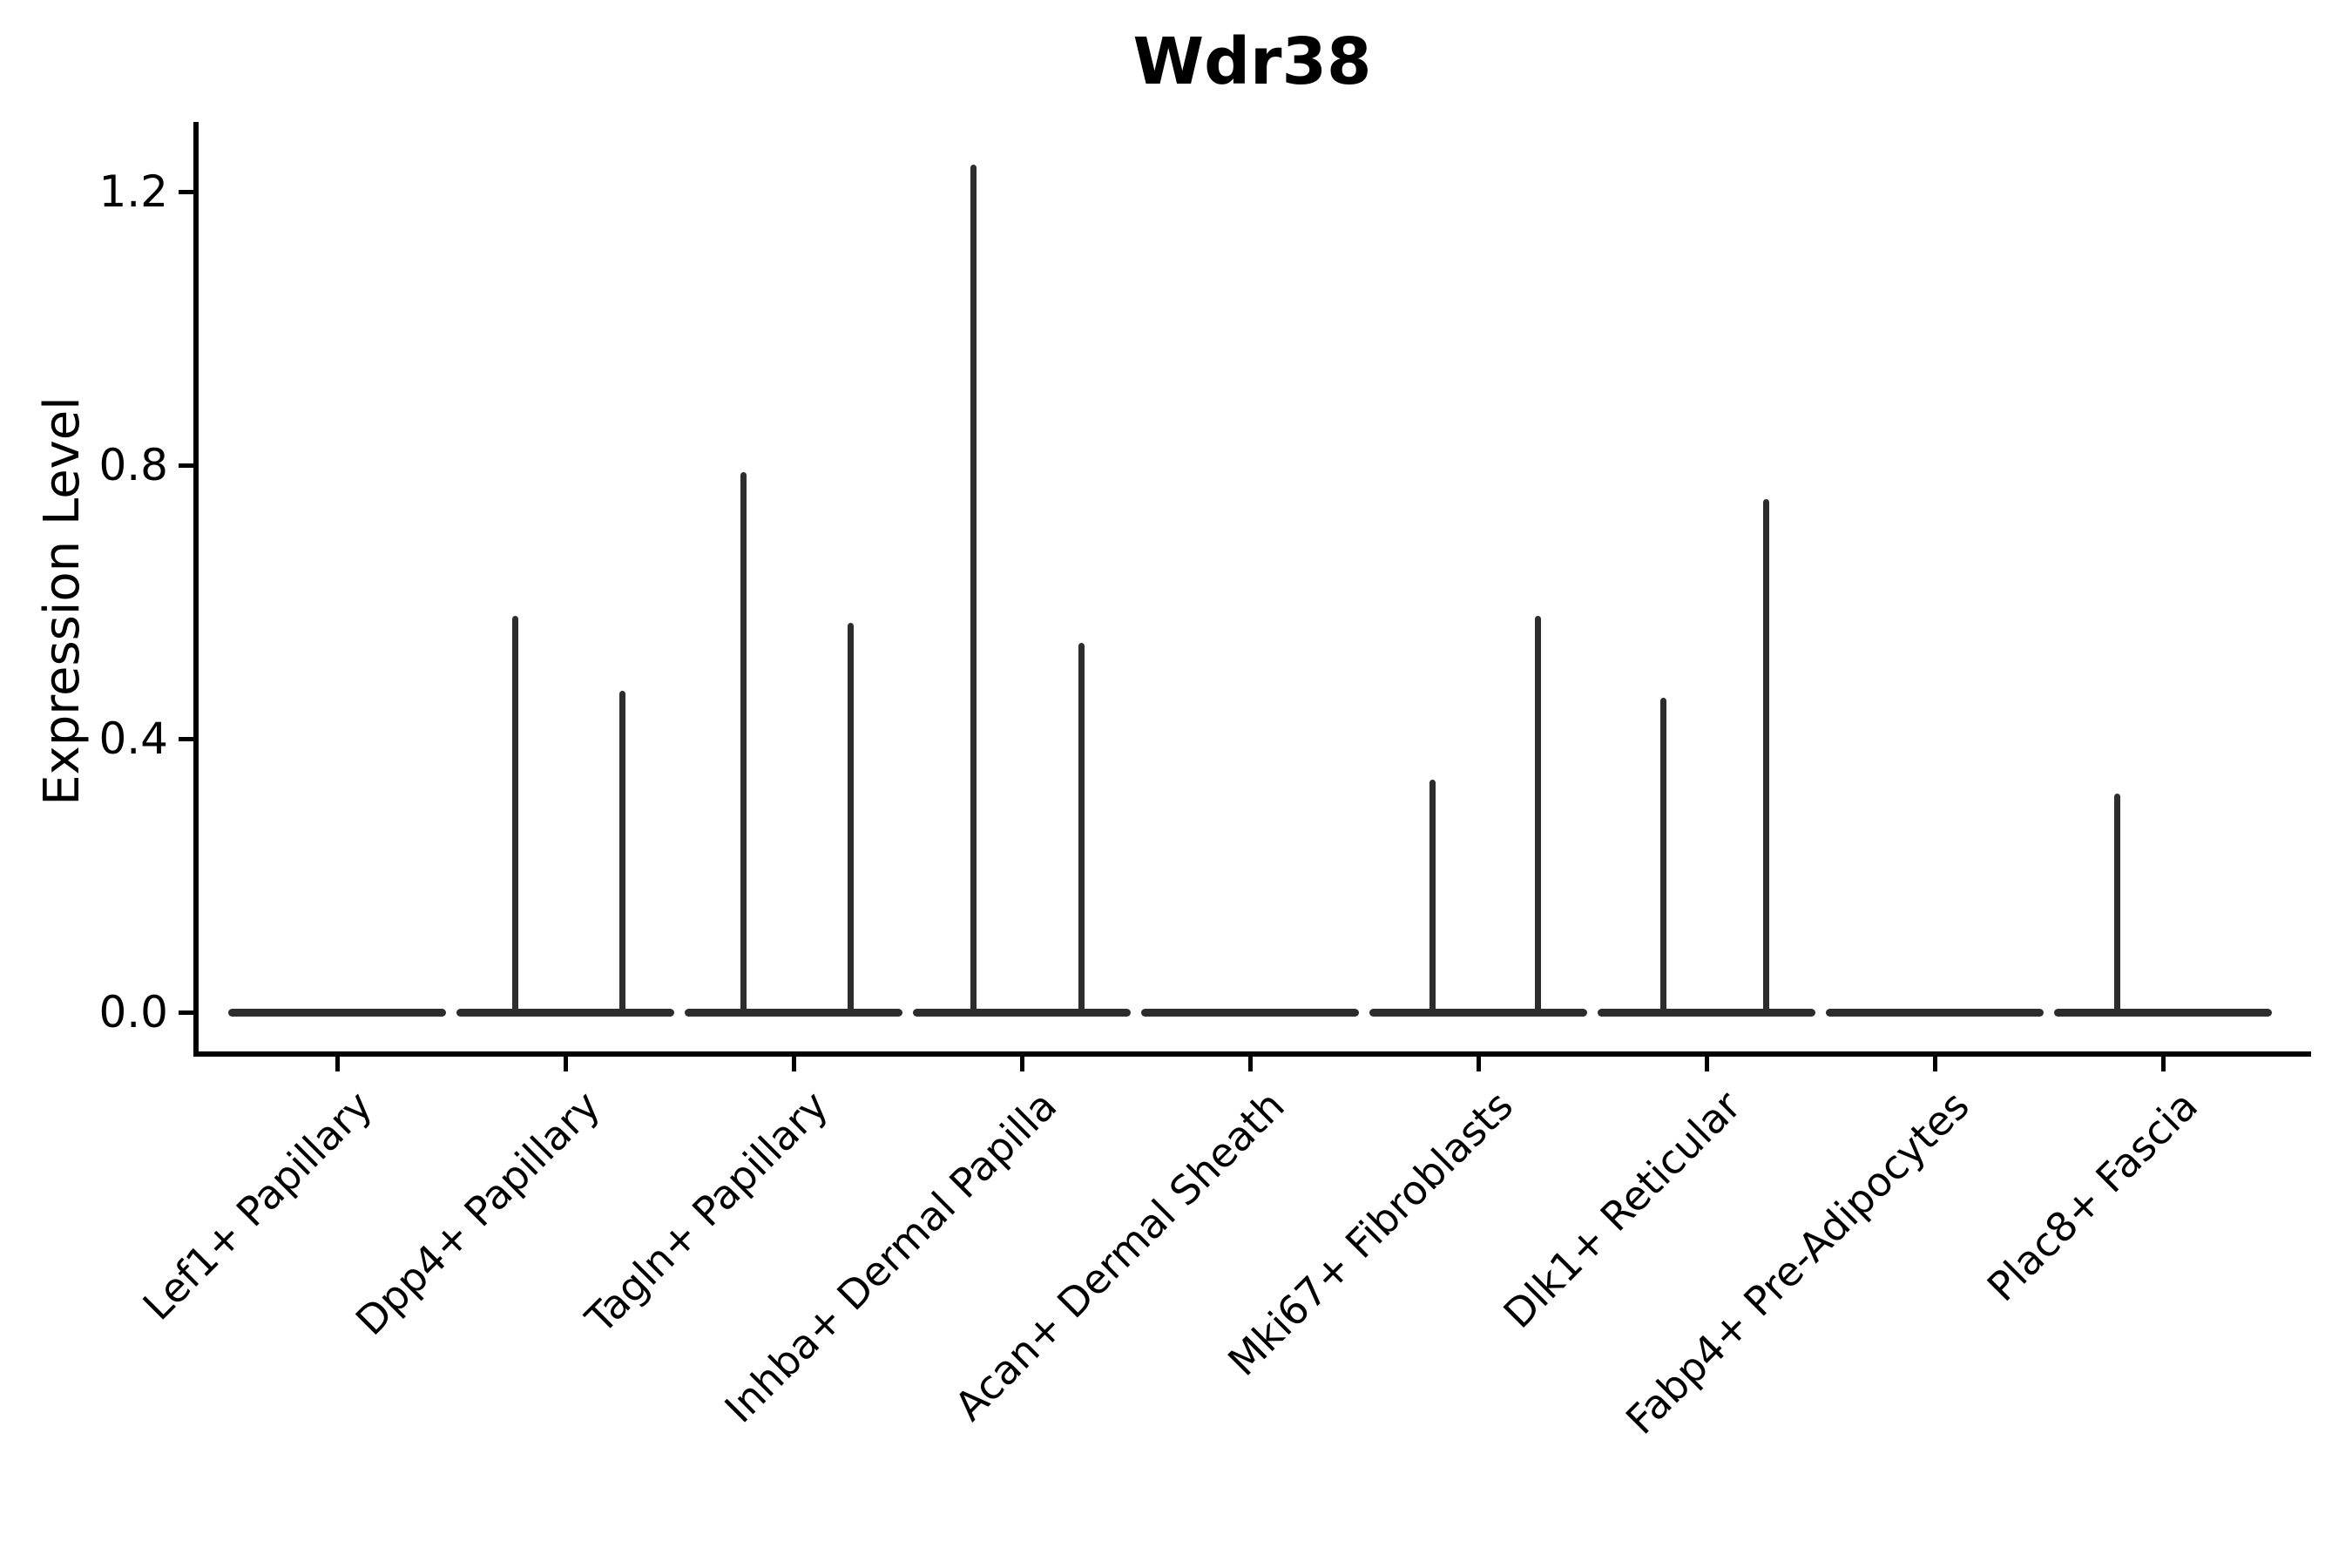 The width and height of the screenshot is (2352, 1568). Describe the element at coordinates (478, 1213) in the screenshot. I see `x-tick-label: Dpp4+ Papillary` at that location.